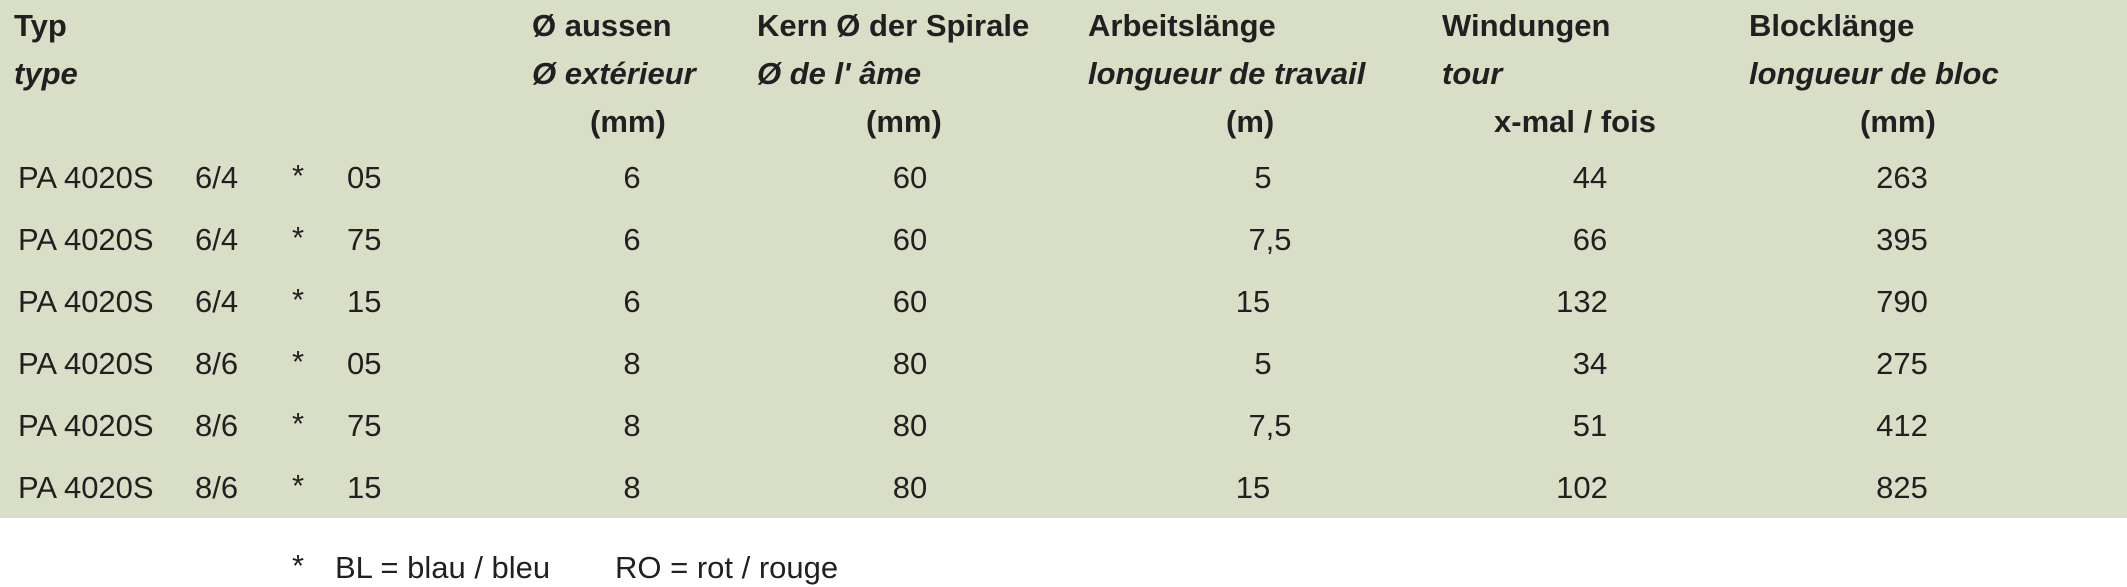  What do you see at coordinates (1898, 121) in the screenshot?
I see `header-block-length-unit: (mm)` at bounding box center [1898, 121].